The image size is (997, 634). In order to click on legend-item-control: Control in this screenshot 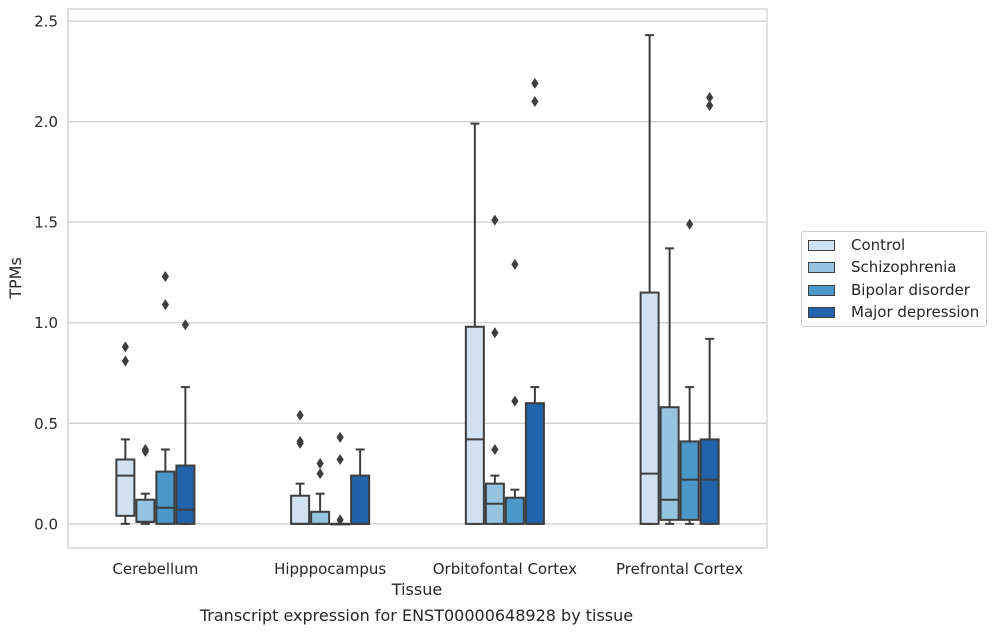, I will do `click(856, 245)`.